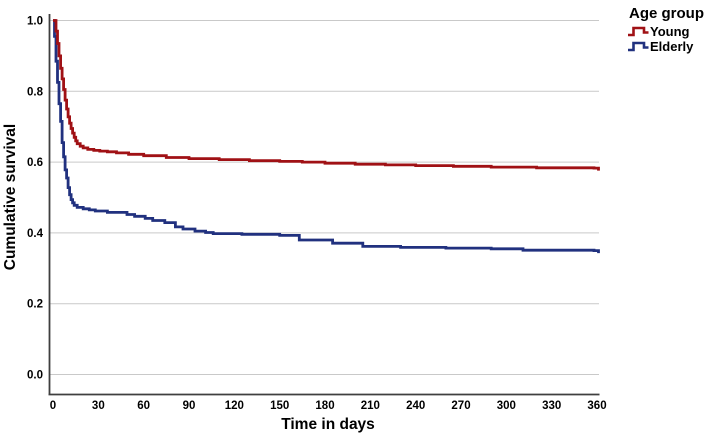  Describe the element at coordinates (143, 406) in the screenshot. I see `x-tick-label: 60` at that location.